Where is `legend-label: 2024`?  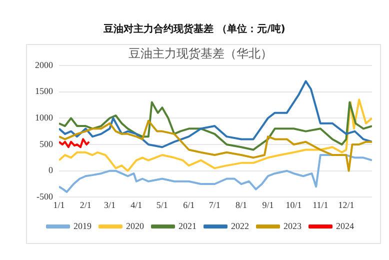 legend-label: 2024 is located at coordinates (345, 225).